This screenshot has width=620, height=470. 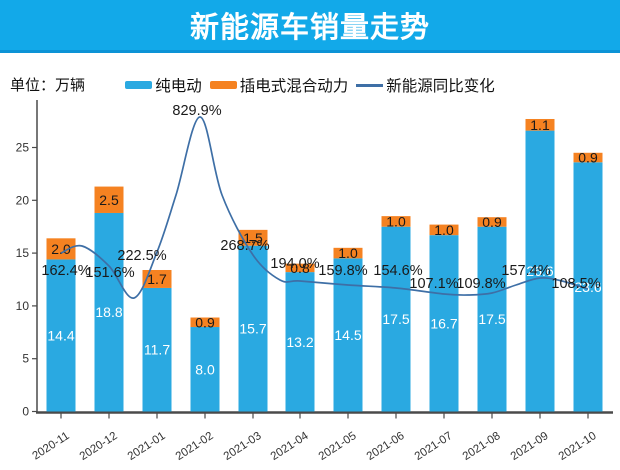 What do you see at coordinates (141, 256) in the screenshot?
I see `yoy-pct-label: 222.5%` at bounding box center [141, 256].